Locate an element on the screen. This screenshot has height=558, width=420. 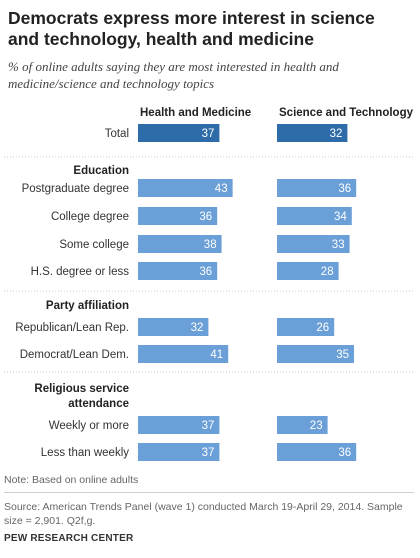
bar-science-and-technology-postgraduate-degree is located at coordinates (317, 188).